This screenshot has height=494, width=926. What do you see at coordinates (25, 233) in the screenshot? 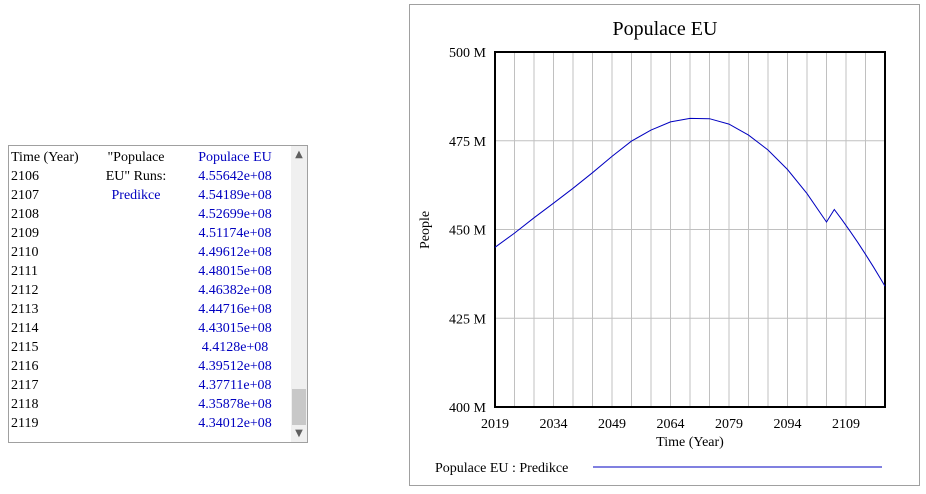
I see `table-cell-year: 2109` at bounding box center [25, 233].